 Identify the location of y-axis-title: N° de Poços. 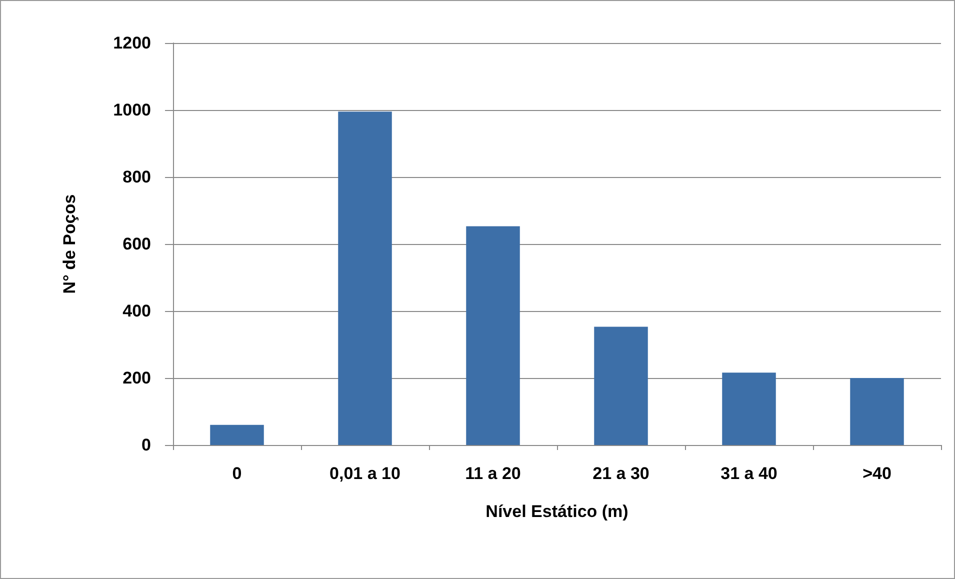
(69, 244).